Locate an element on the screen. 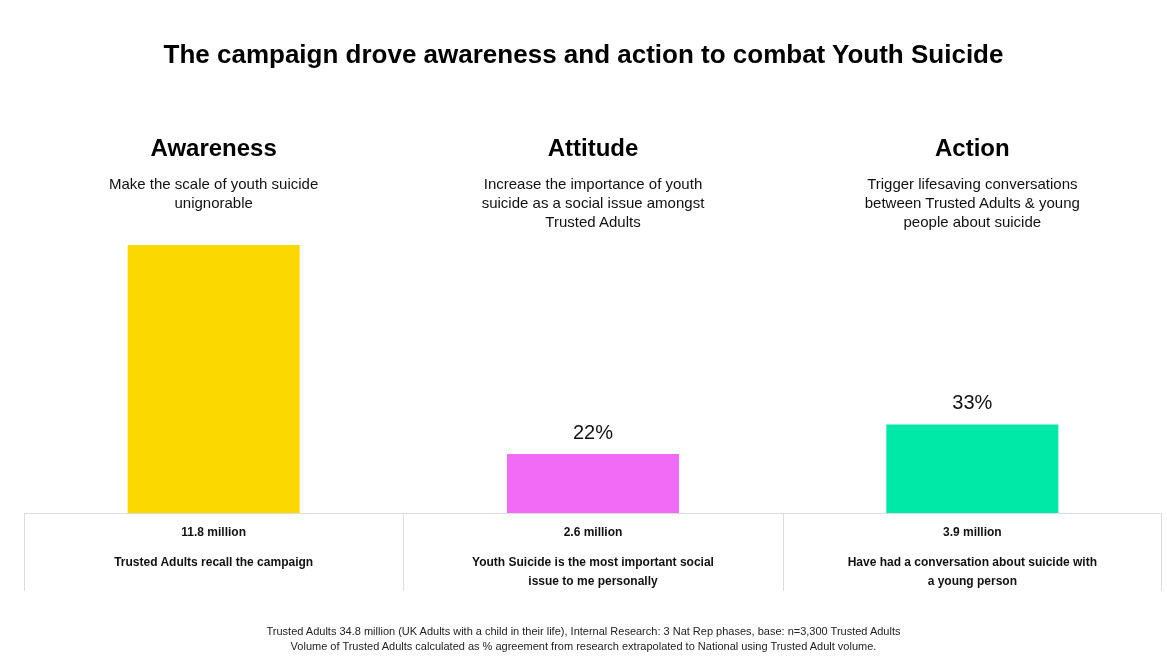 This screenshot has width=1167, height=663. x-tick-label: Action is located at coordinates (972, 147).